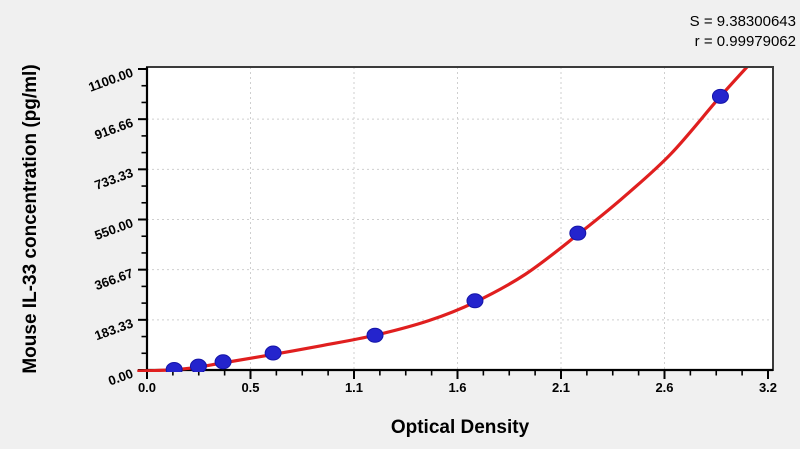 Image resolution: width=800 pixels, height=449 pixels. I want to click on x-tick-label: 2.1, so click(561, 387).